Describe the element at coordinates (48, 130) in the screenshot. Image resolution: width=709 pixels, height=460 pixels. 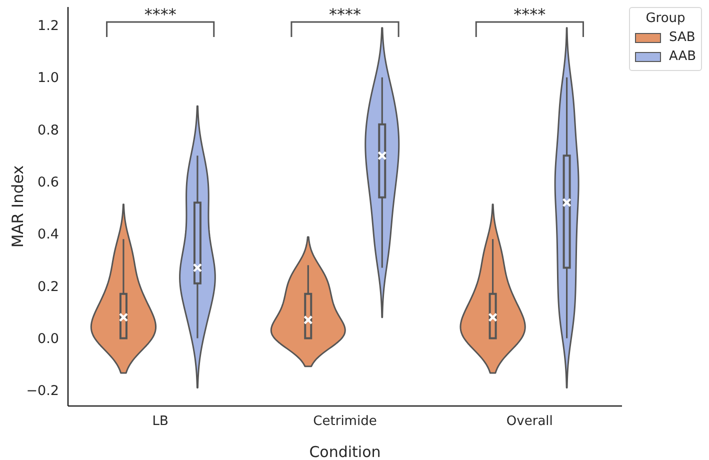
I see `y-tick-label: 0.8` at that location.